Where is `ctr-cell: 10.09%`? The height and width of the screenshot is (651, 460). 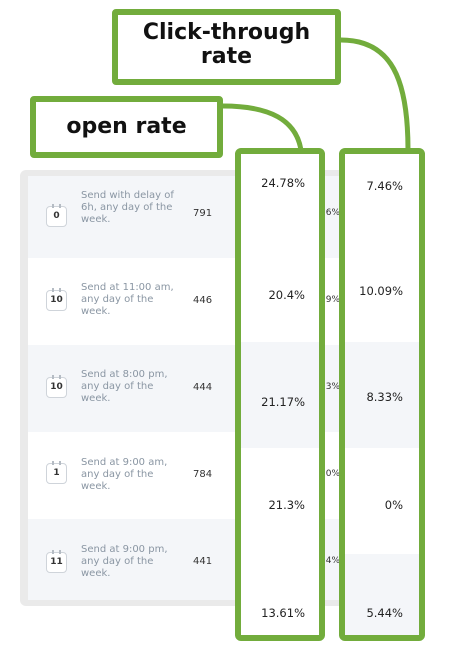
ctr-cell: 10.09% is located at coordinates (382, 289).